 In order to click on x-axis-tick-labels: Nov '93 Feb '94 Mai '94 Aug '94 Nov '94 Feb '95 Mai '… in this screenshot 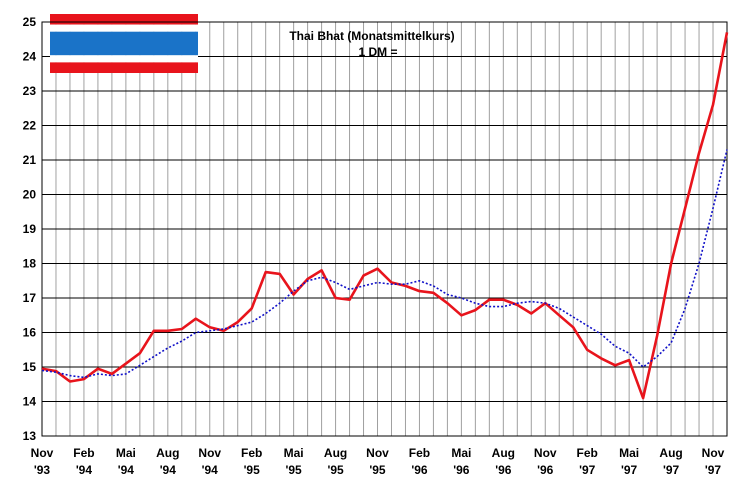, I will do `click(378, 461)`.